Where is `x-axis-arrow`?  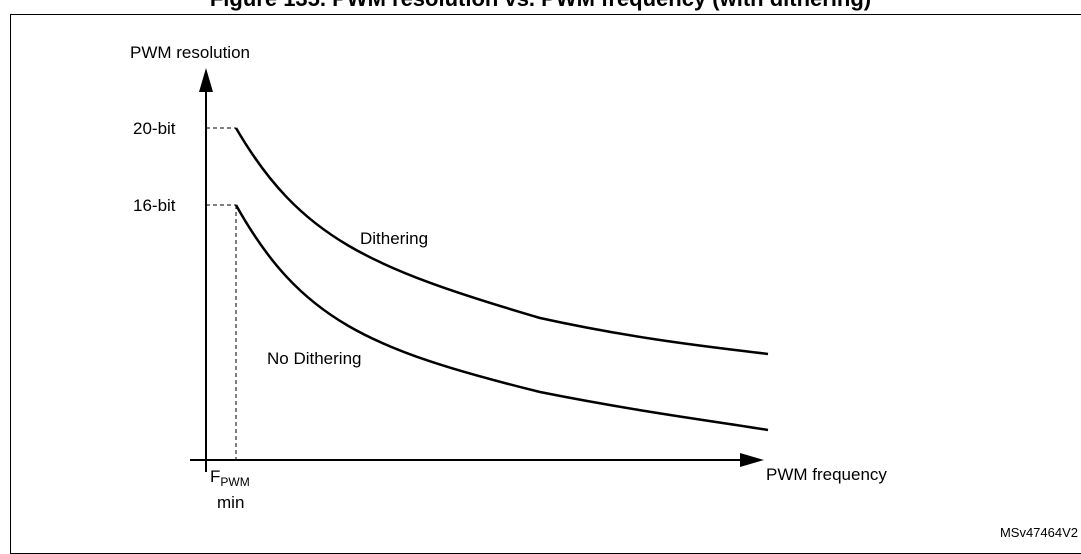
x-axis-arrow is located at coordinates (752, 460).